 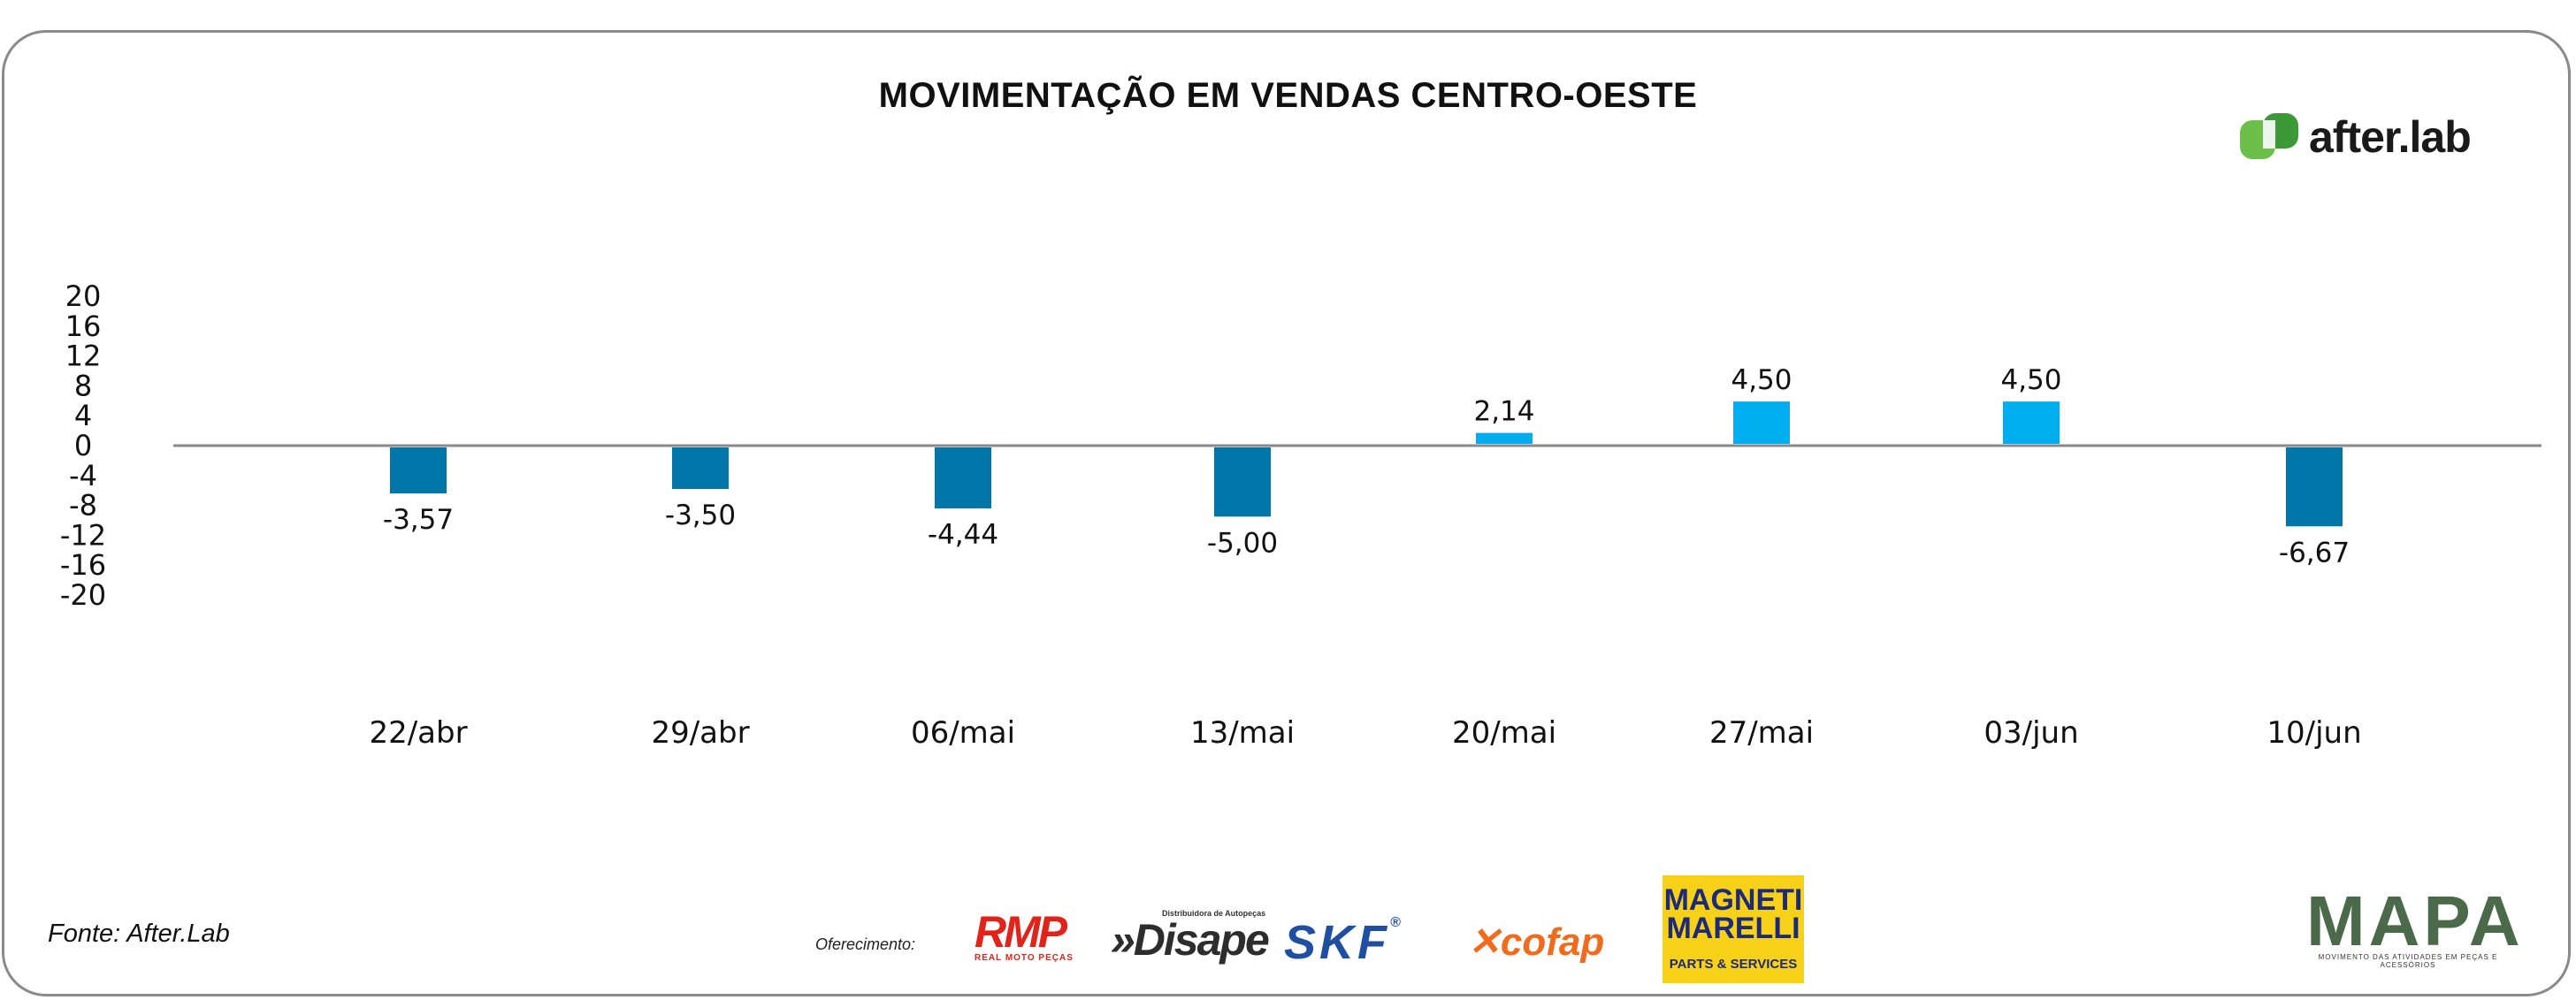 What do you see at coordinates (83, 565) in the screenshot?
I see `y-tick-label: -16` at bounding box center [83, 565].